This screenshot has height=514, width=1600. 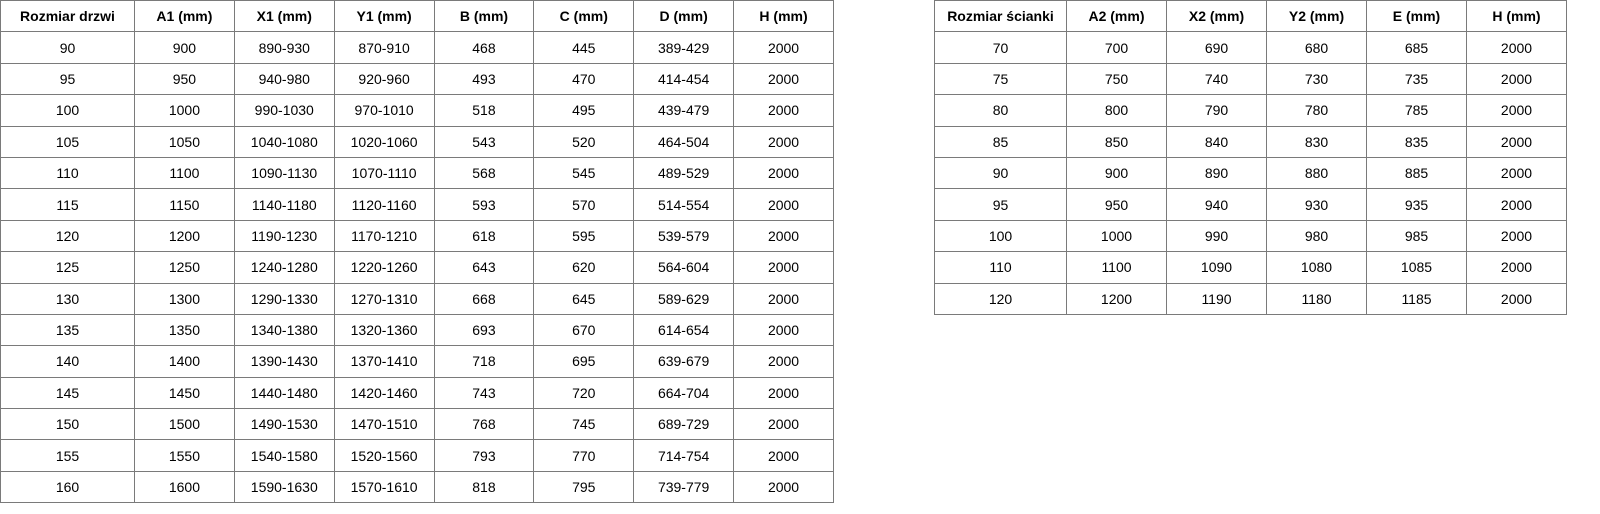 I want to click on table-cell: 1570-1610, so click(x=384, y=487).